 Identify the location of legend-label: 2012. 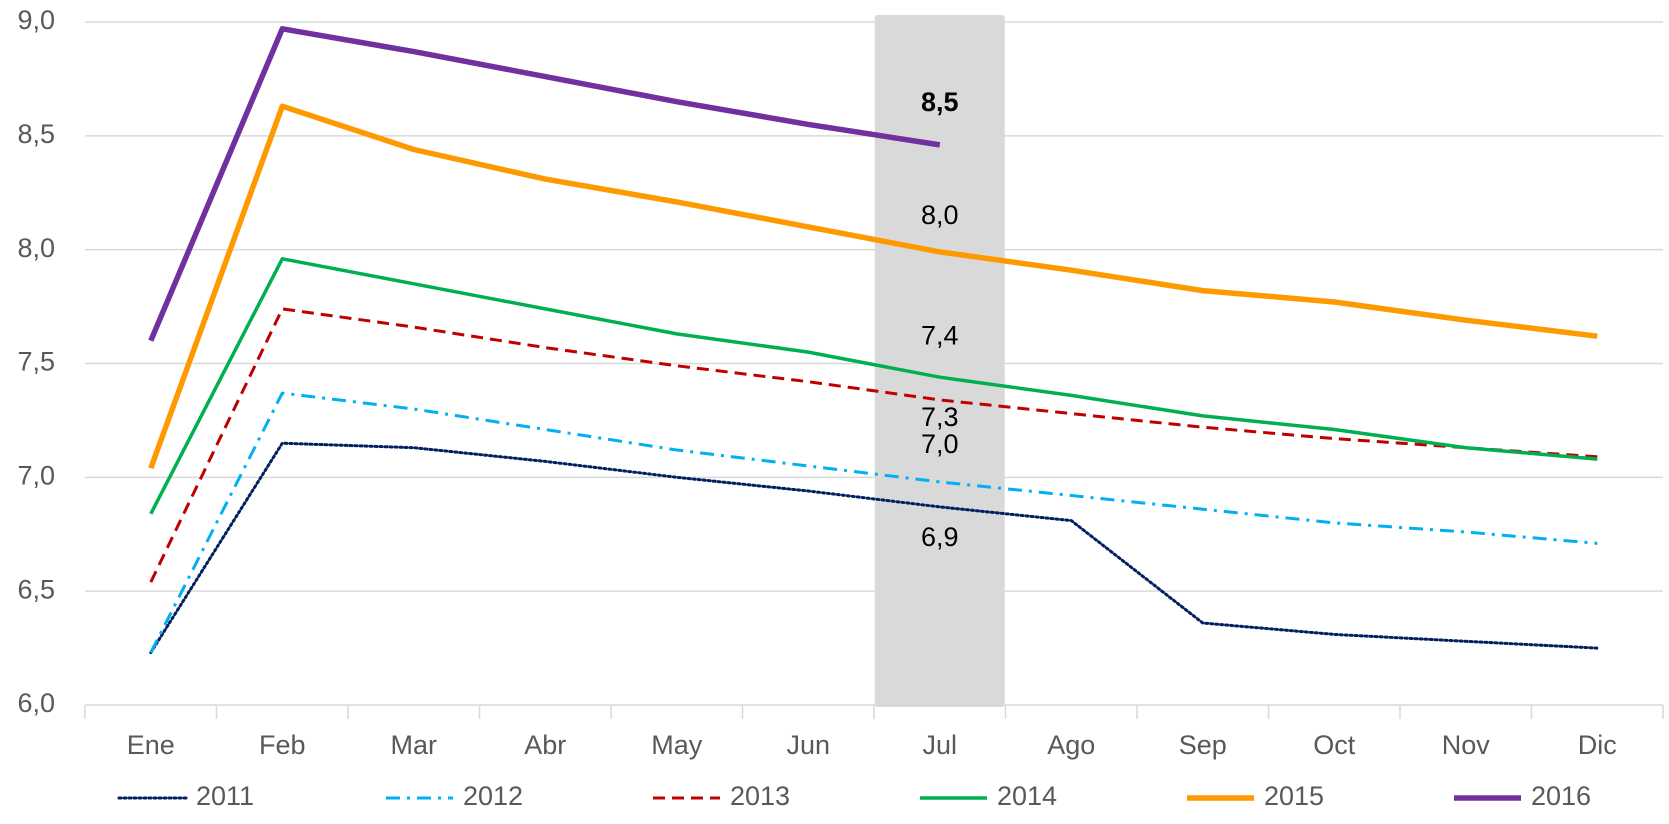
(493, 796).